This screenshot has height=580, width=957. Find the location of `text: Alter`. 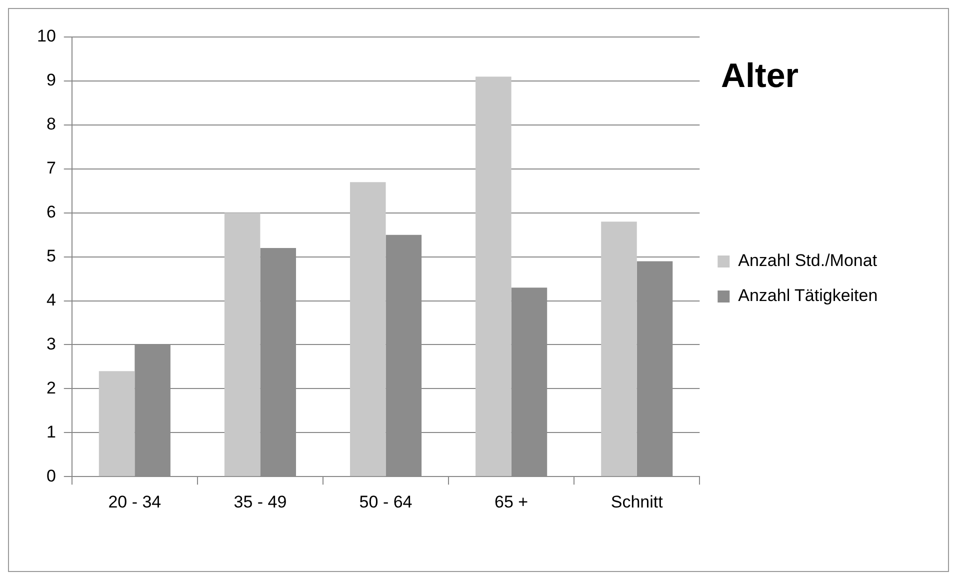

text: Alter is located at coordinates (759, 76).